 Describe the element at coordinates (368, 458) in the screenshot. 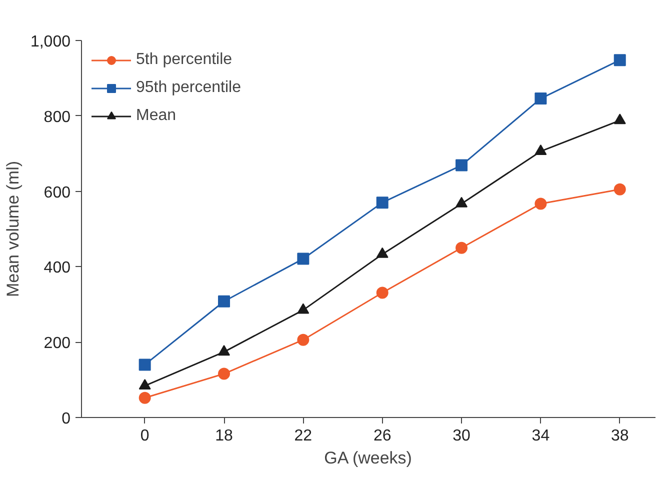

I see `x-axis-title: GA (weeks)` at that location.